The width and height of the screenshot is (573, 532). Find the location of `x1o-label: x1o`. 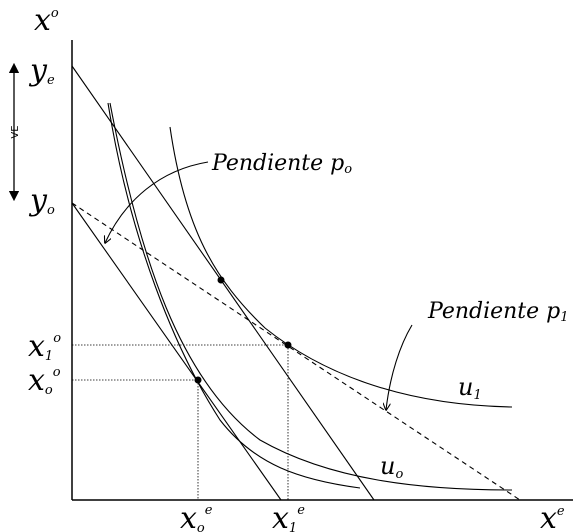

x1o-label: x1o is located at coordinates (44, 346).